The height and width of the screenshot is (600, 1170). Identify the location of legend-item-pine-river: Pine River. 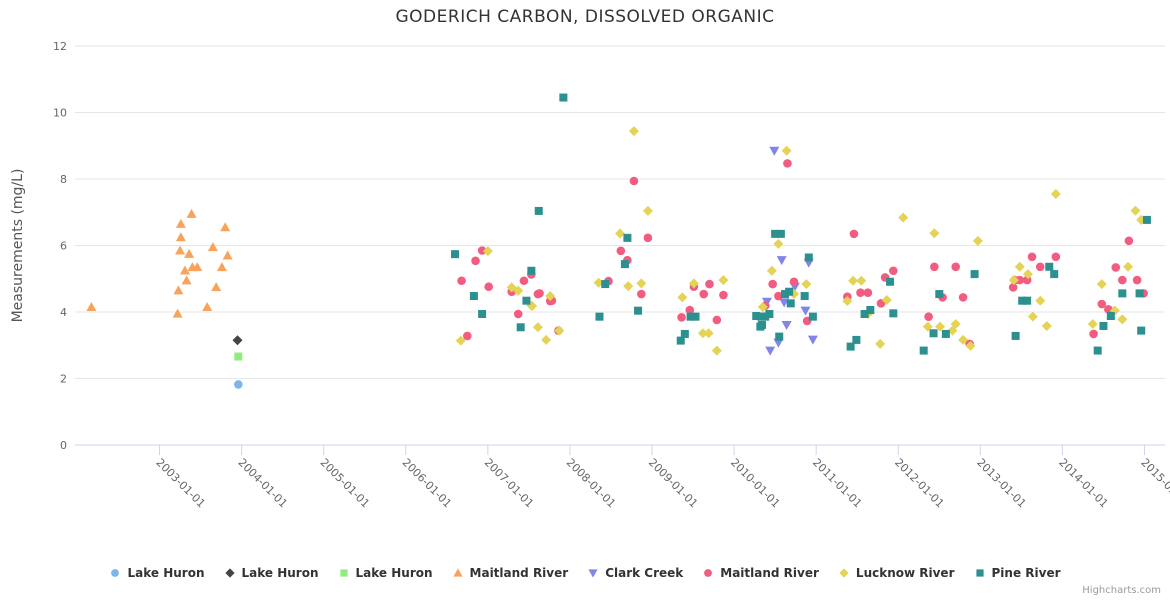
(1017, 573).